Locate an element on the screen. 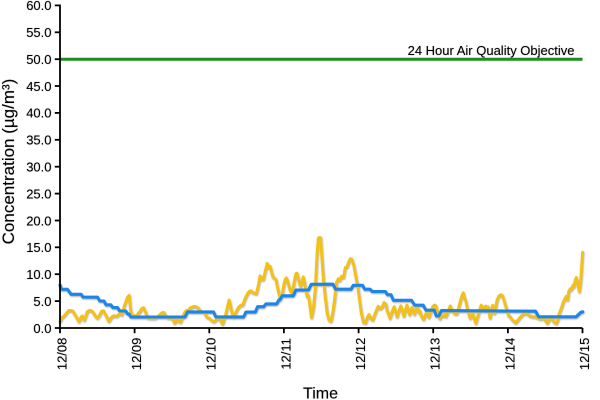  svg-text: 20.0 is located at coordinates (38, 220).